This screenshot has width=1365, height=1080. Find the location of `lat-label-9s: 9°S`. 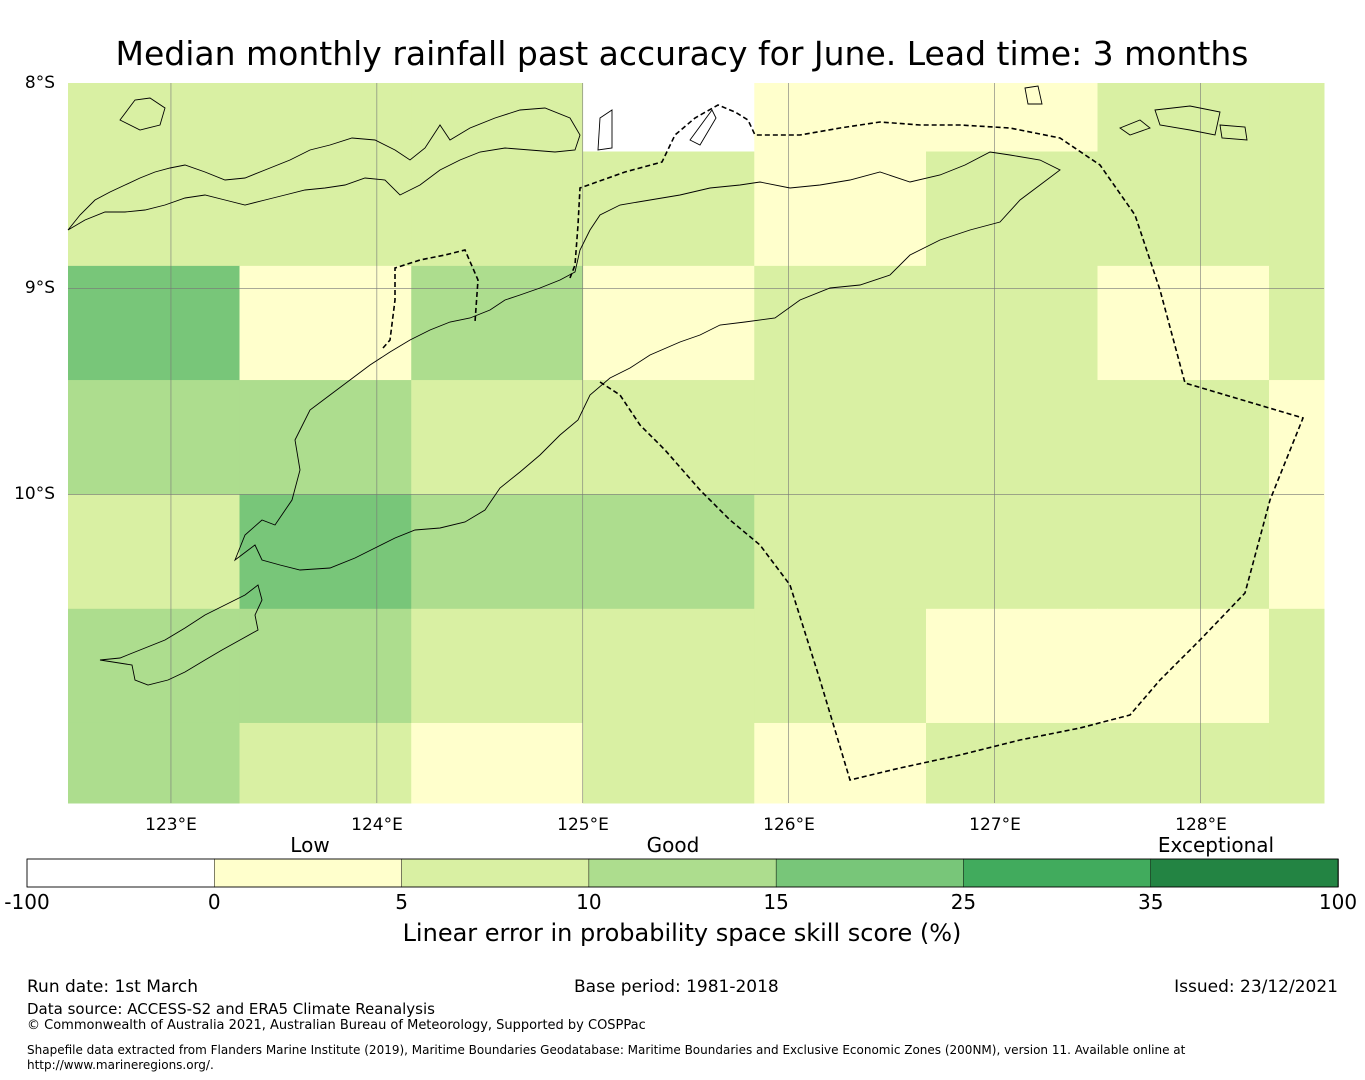

lat-label-9s: 9°S is located at coordinates (40, 288).